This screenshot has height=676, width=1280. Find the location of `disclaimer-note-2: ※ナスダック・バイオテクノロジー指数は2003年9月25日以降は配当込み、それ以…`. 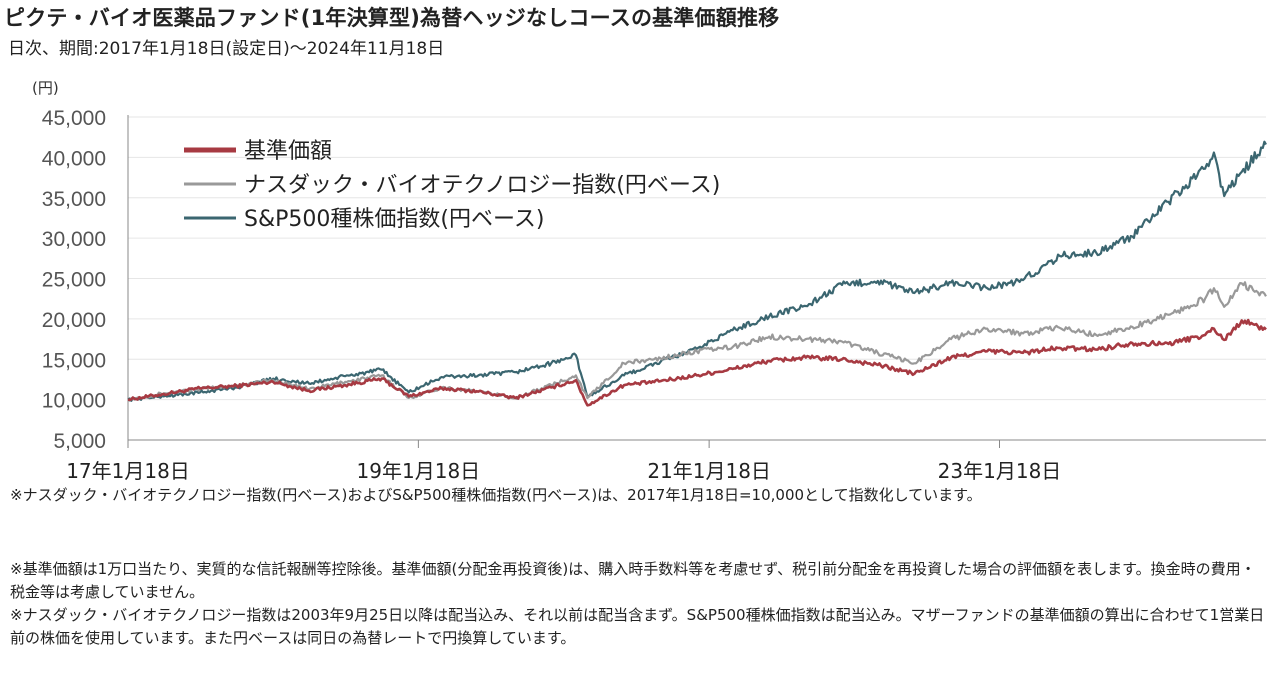

disclaimer-note-2: ※ナスダック・バイオテクノロジー指数は2003年9月25日以降は配当込み、それ以… is located at coordinates (637, 626).